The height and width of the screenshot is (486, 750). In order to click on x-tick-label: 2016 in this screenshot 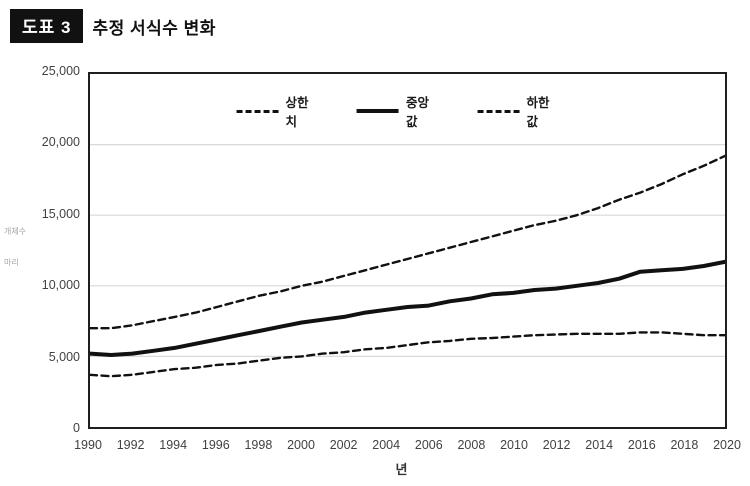, I will do `click(641, 445)`.